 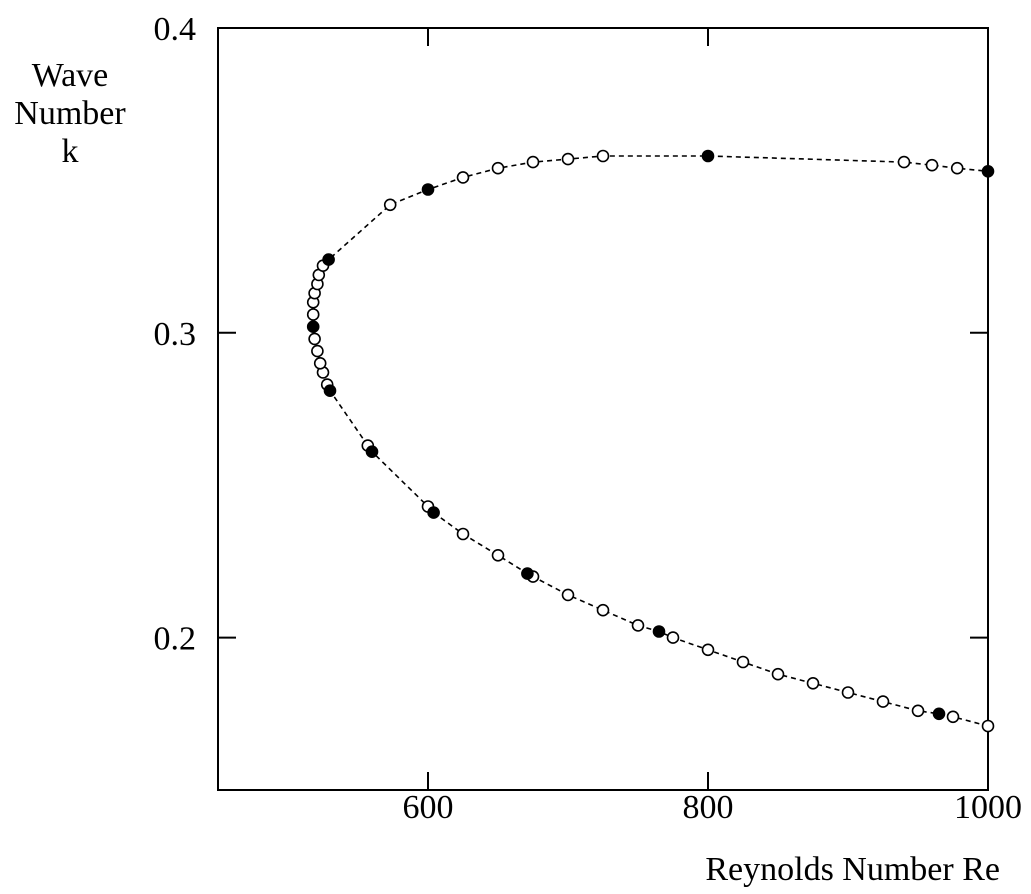 I want to click on y-axis-label-line-1: Wave, so click(x=70, y=75).